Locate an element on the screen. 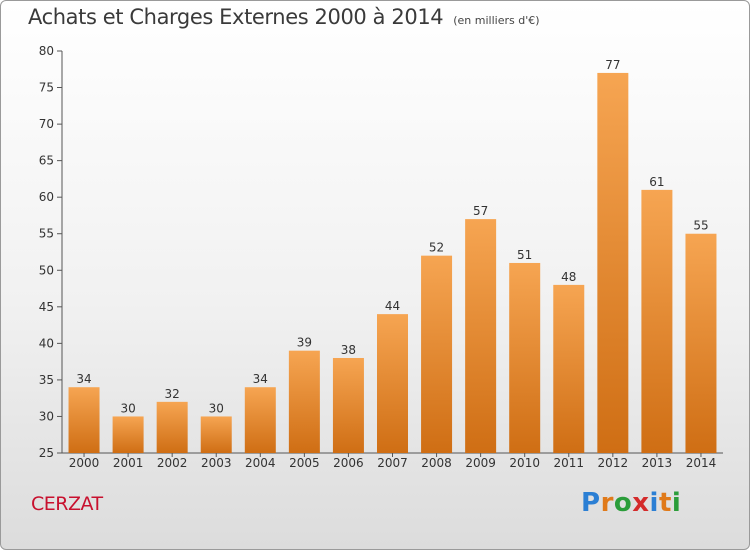 The image size is (750, 550). x-tick-label: 2000 is located at coordinates (84, 463).